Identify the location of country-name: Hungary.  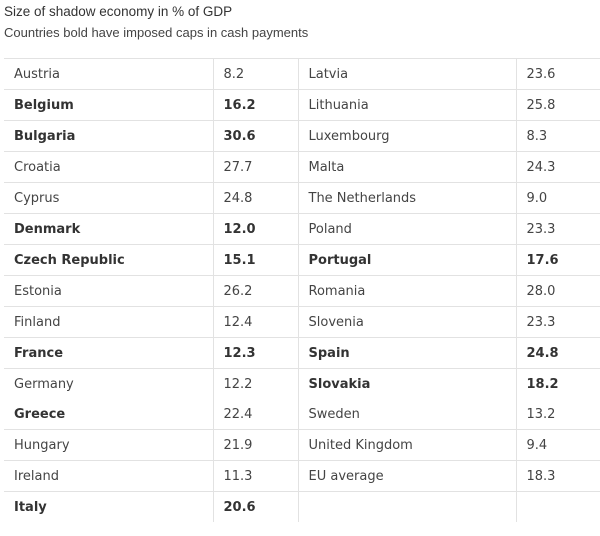
(108, 445).